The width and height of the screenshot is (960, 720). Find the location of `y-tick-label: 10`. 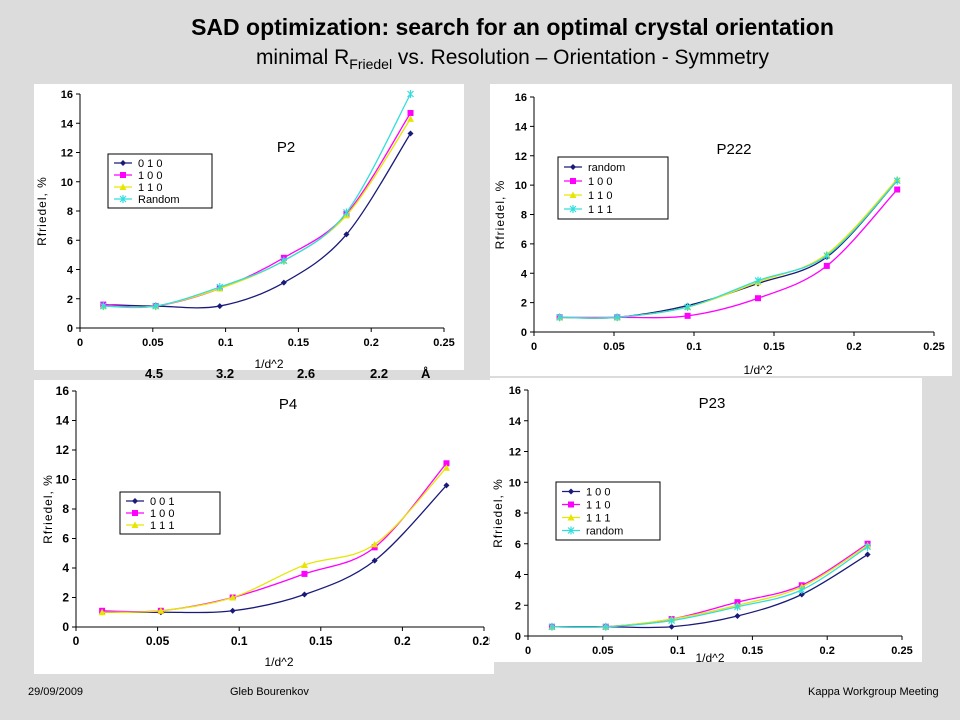

y-tick-label: 10 is located at coordinates (515, 483).